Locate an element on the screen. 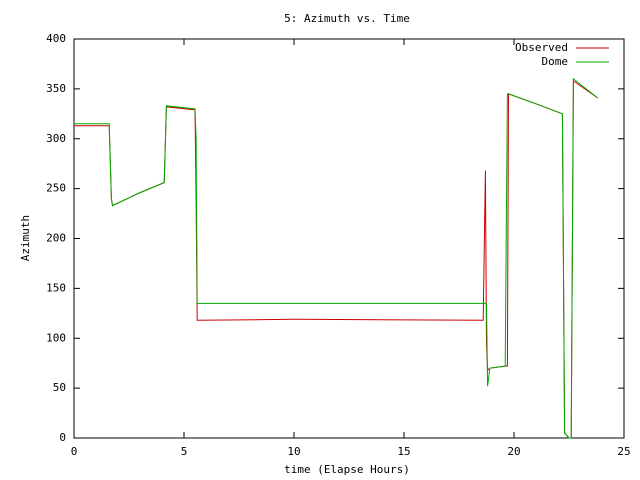 This screenshot has height=480, width=640. y-tick-label: 350 is located at coordinates (56, 88).